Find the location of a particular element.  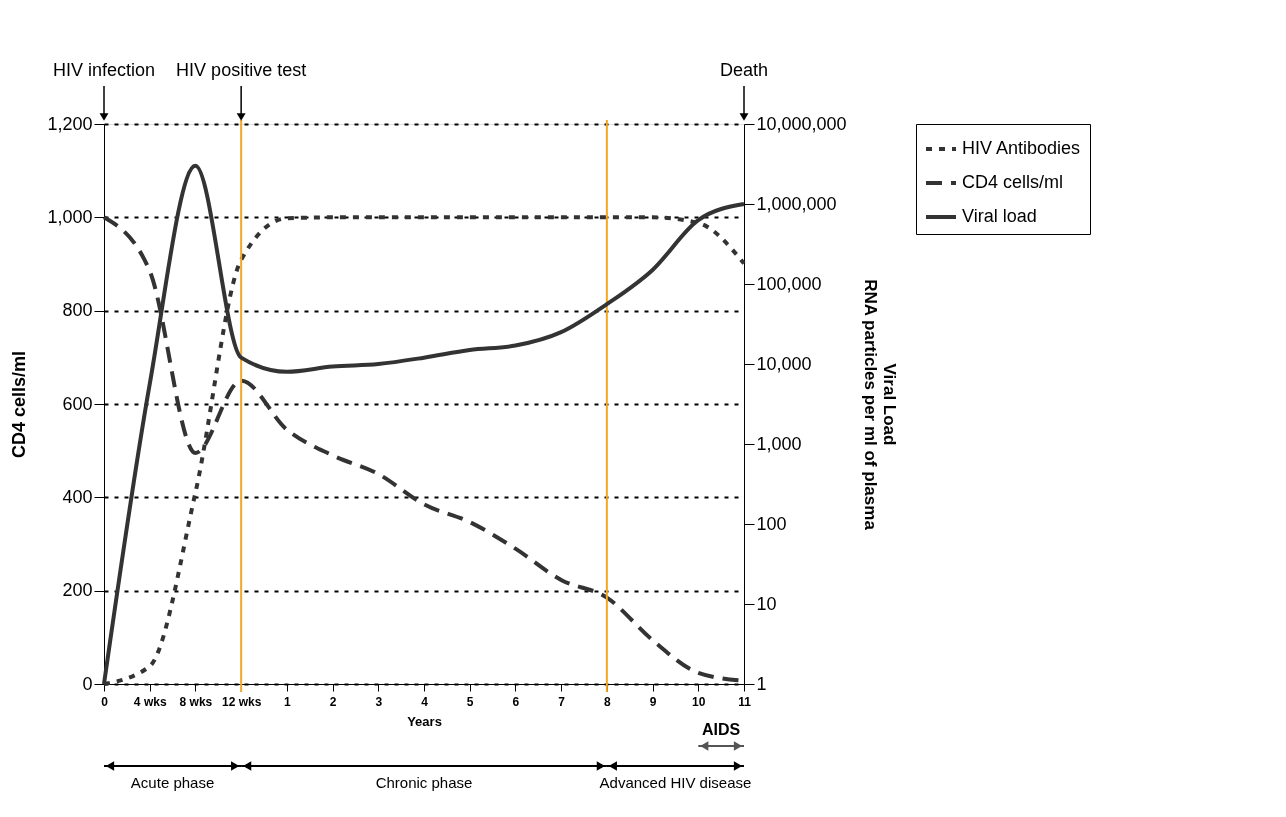

y-axis-title: CD4 cells/ml is located at coordinates (19, 404).